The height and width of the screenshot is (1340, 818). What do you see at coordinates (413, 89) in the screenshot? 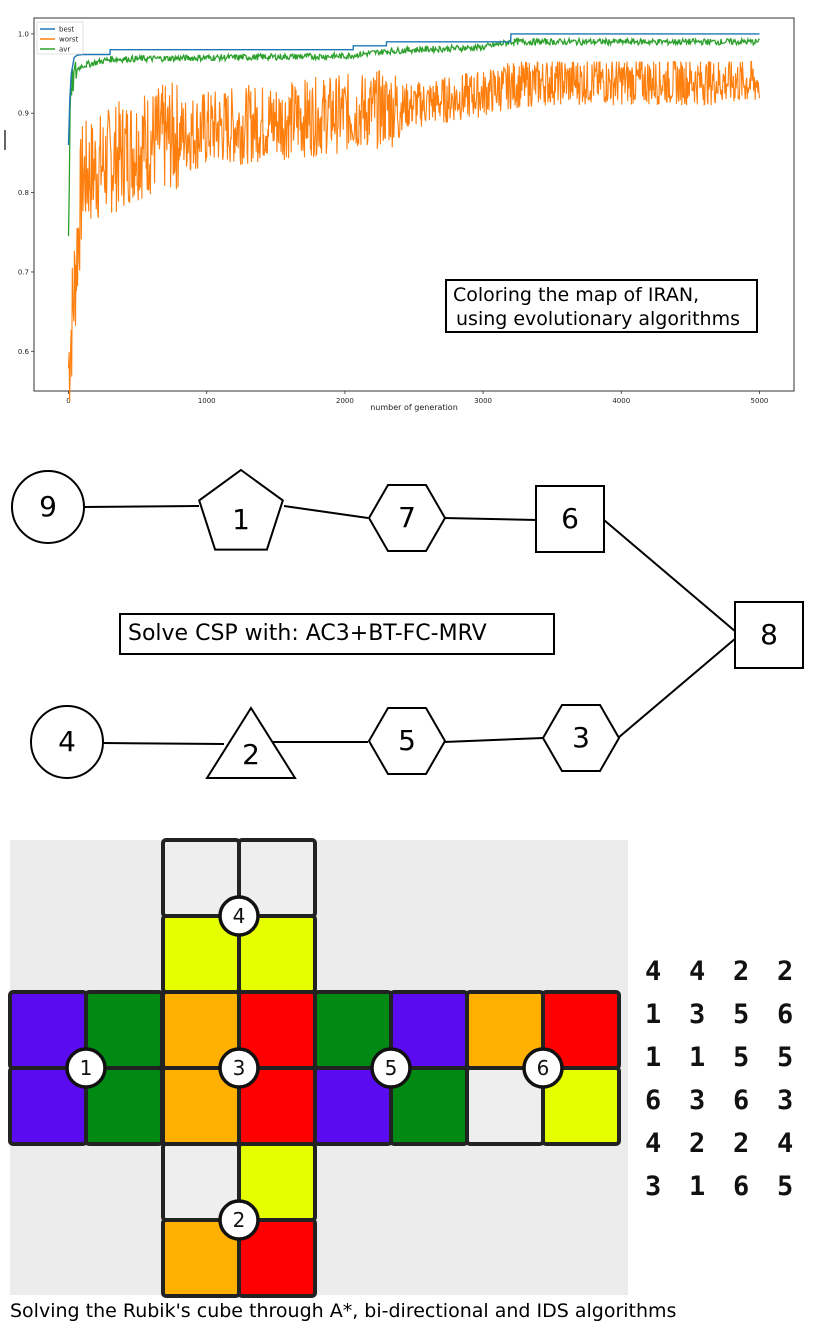
I see `series-line-best` at bounding box center [413, 89].